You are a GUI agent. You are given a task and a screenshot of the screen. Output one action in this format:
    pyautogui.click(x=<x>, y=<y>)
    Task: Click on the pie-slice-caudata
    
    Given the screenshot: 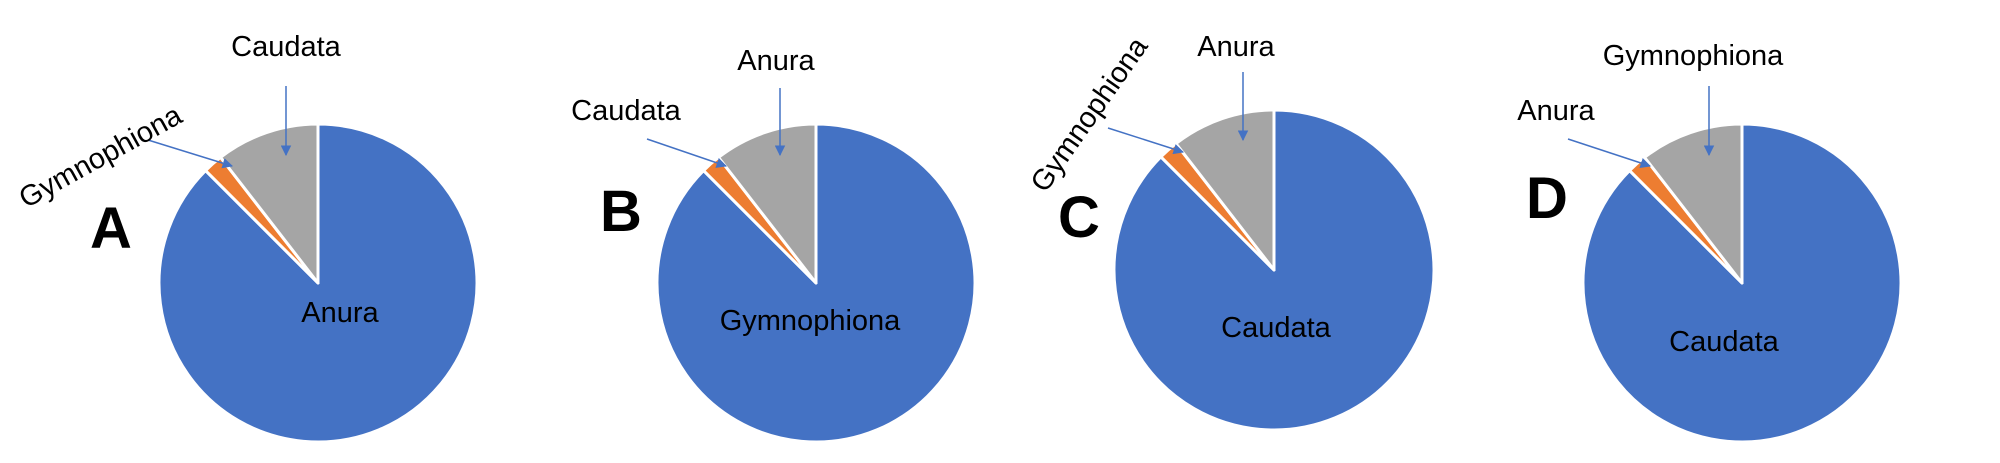 What is the action you would take?
    pyautogui.click(x=269, y=203)
    